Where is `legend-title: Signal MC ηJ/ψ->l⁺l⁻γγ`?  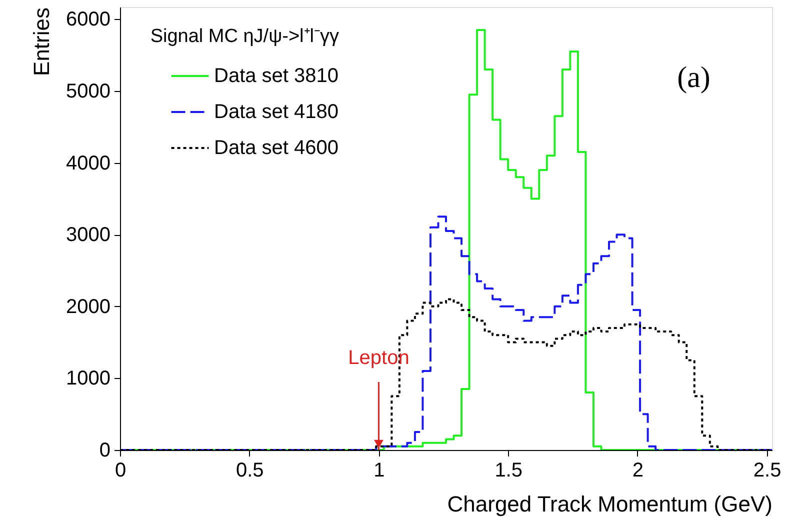 legend-title: Signal MC ηJ/ψ->l⁺l⁻γγ is located at coordinates (245, 36).